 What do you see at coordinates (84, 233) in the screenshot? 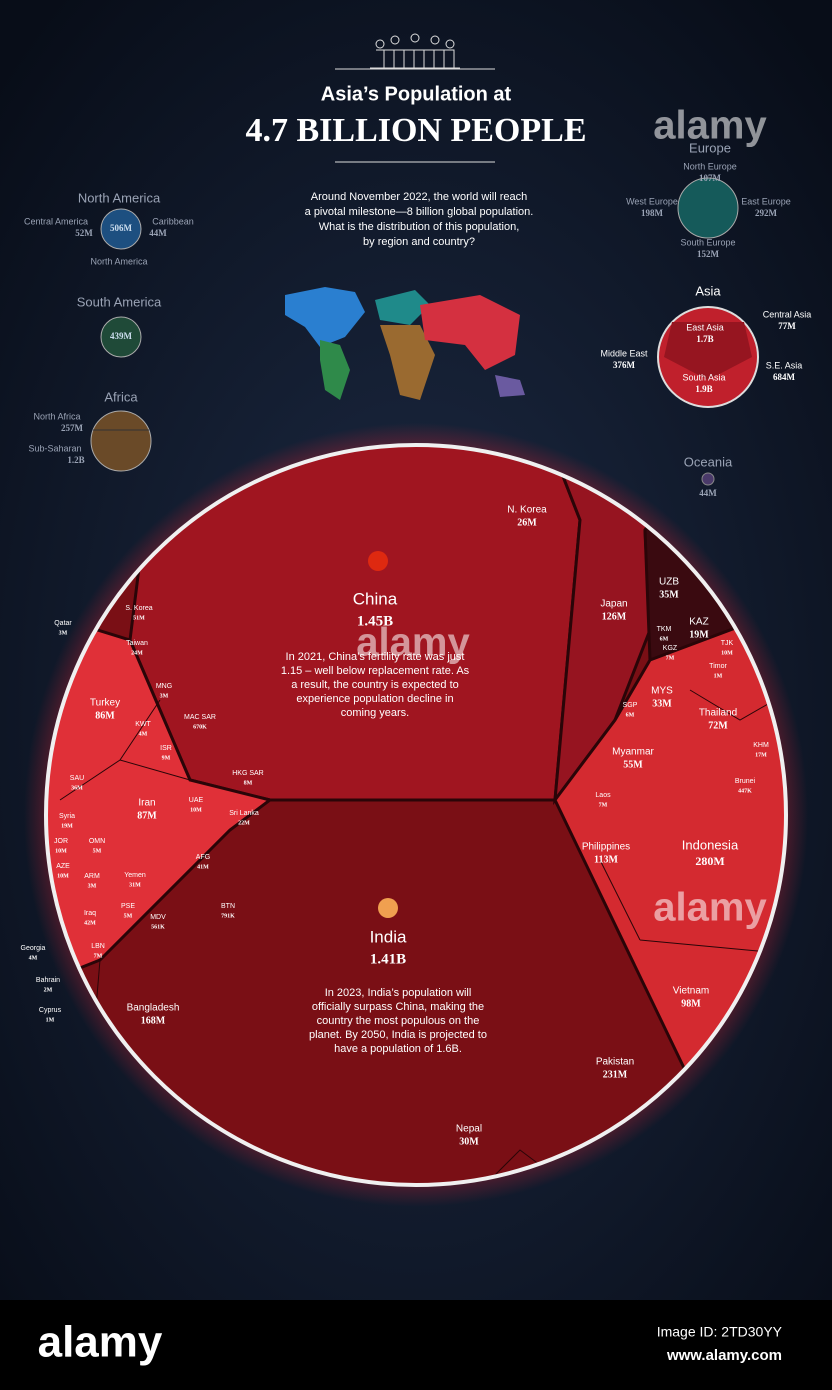
I see `label: 52M` at bounding box center [84, 233].